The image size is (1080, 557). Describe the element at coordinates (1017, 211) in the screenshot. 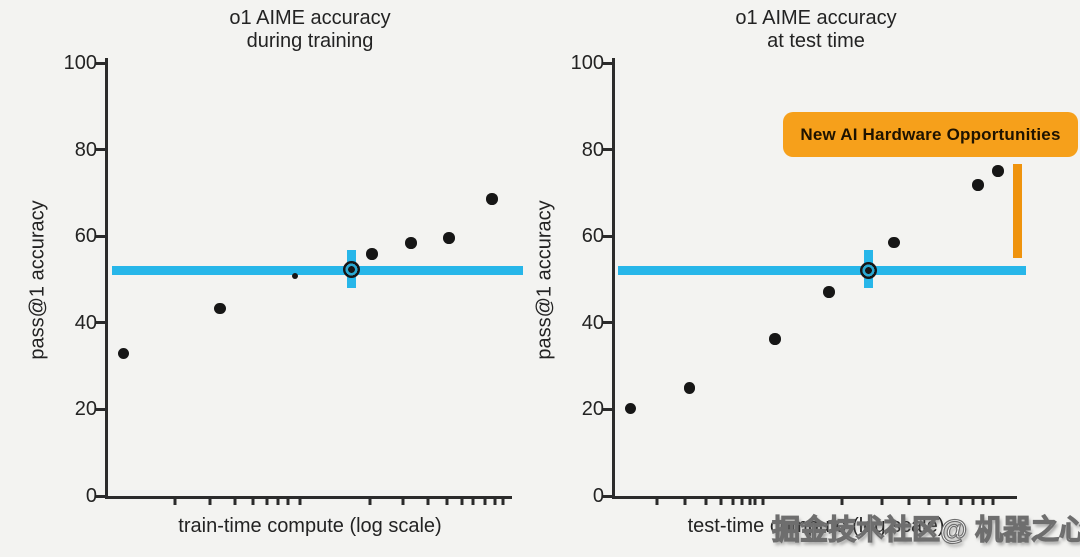

I see `opportunity-range-bar` at that location.